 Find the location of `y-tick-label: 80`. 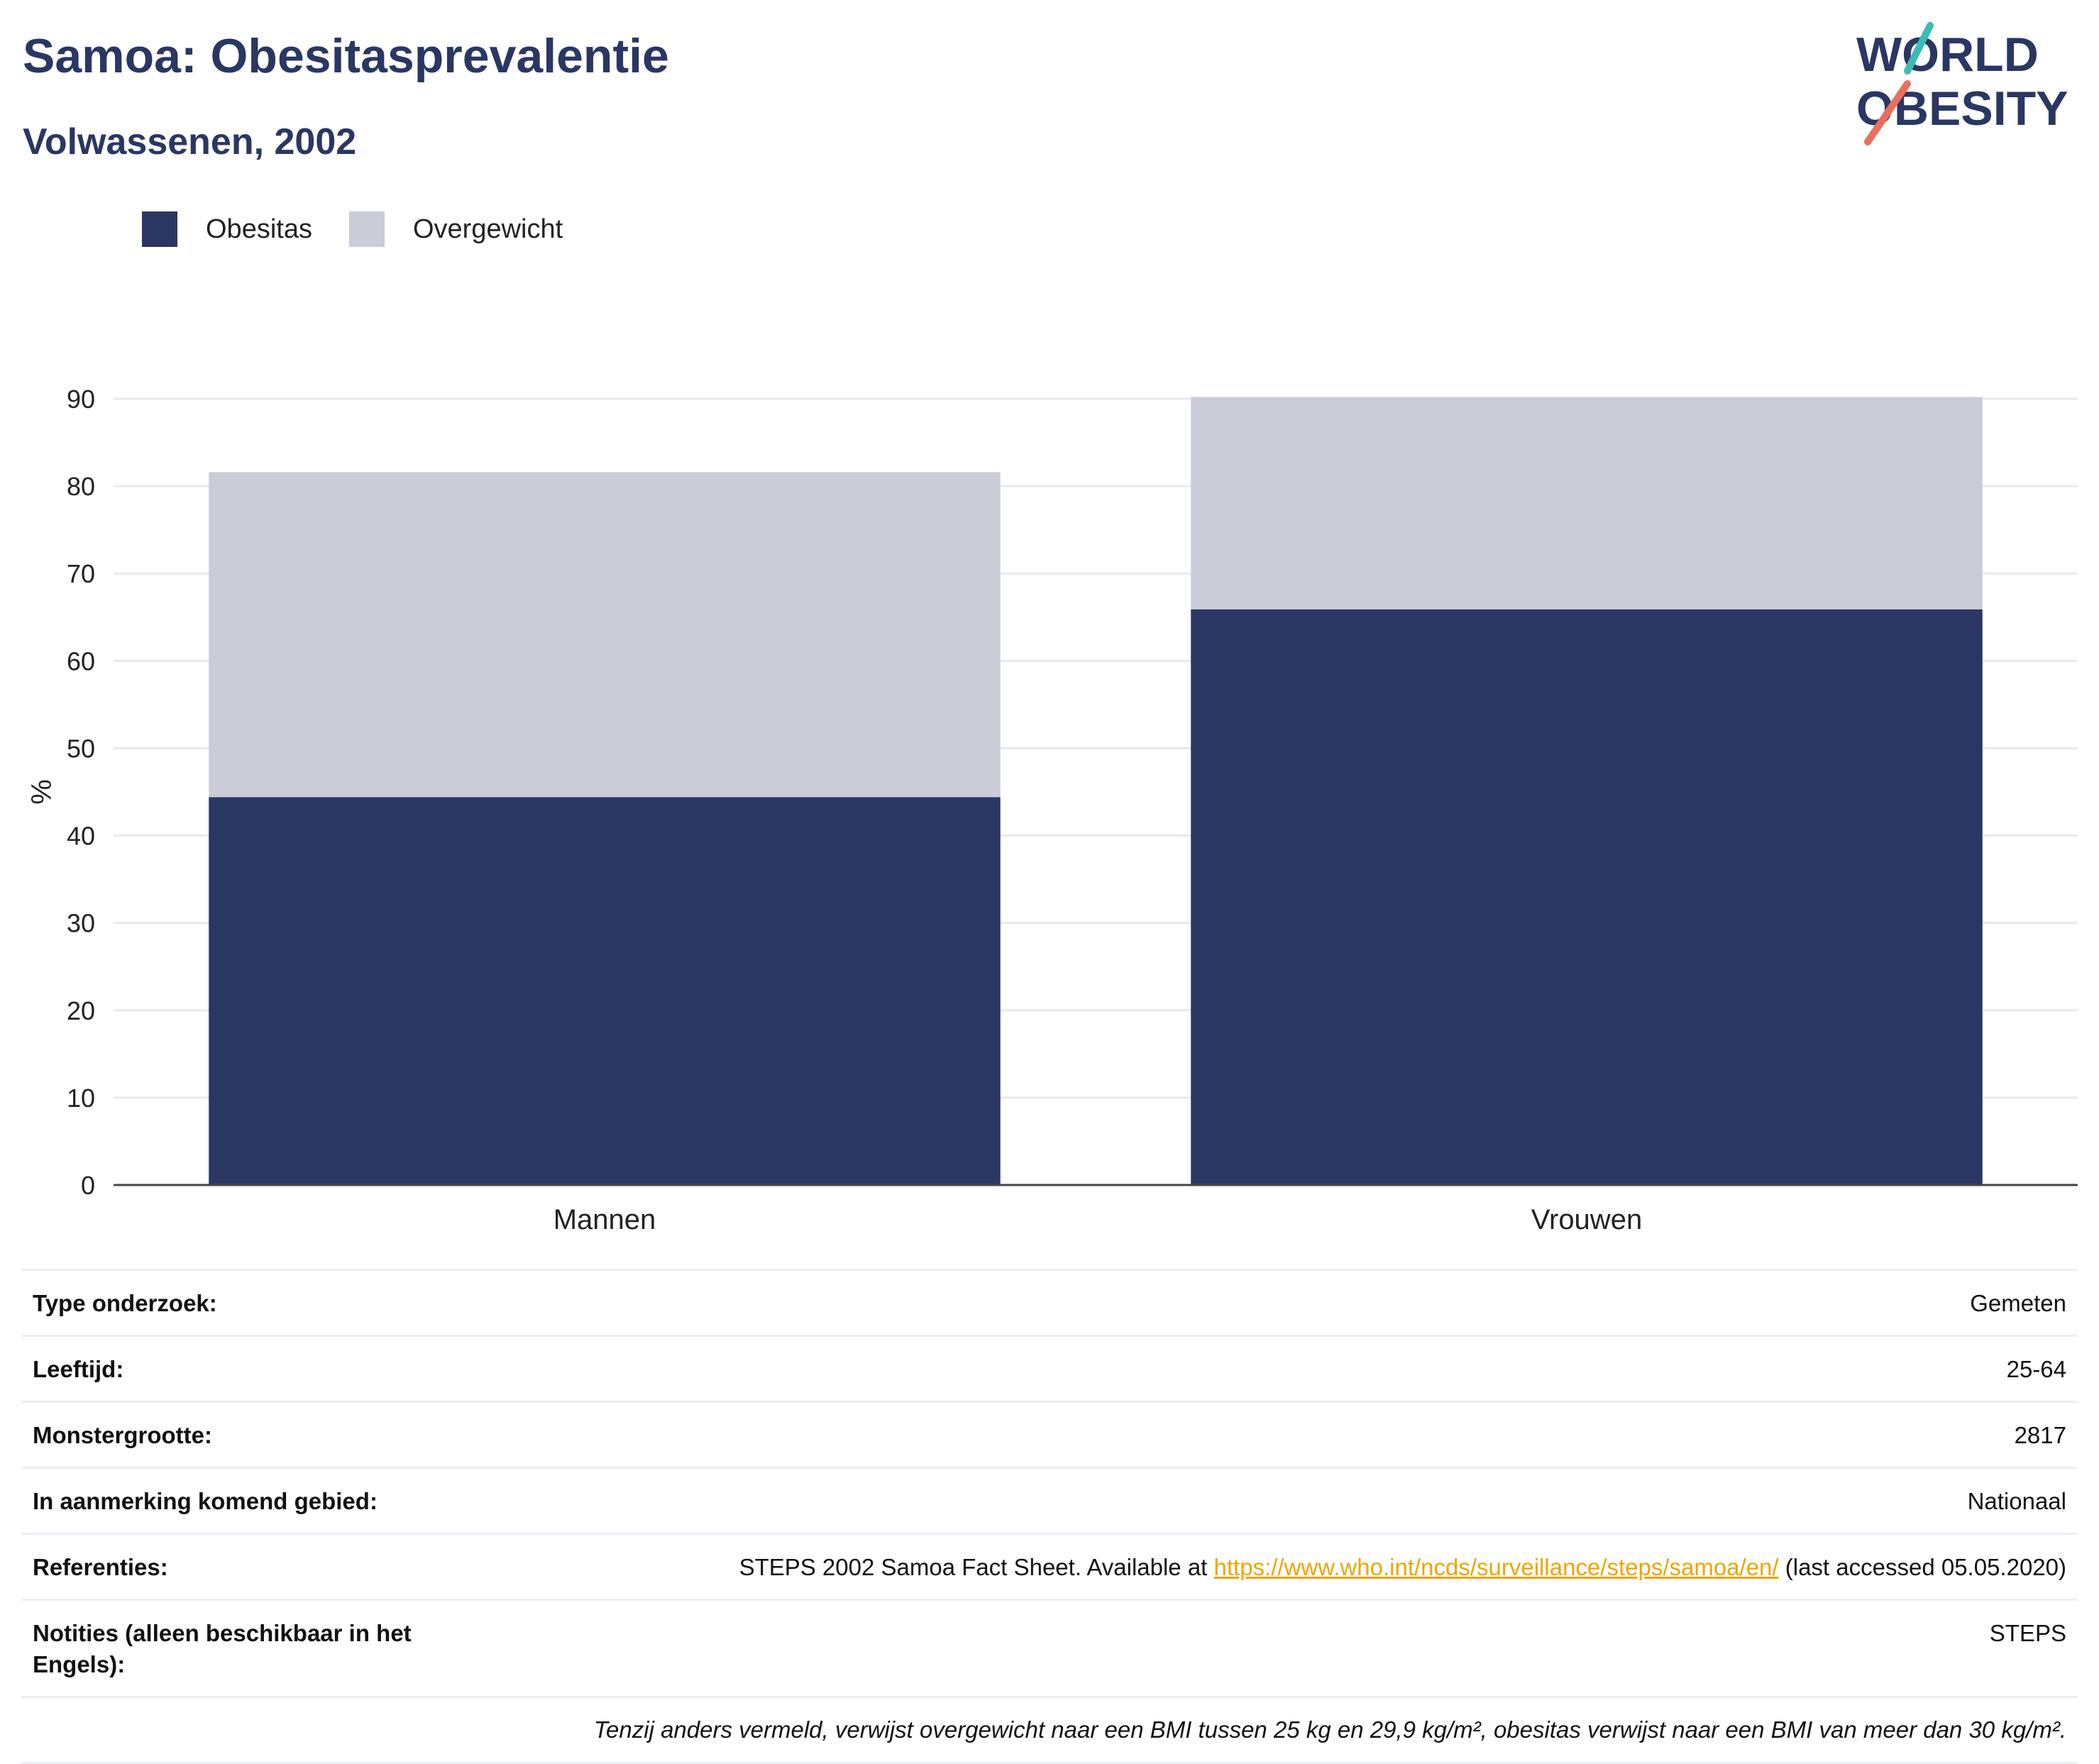

y-tick-label: 80 is located at coordinates (81, 486).